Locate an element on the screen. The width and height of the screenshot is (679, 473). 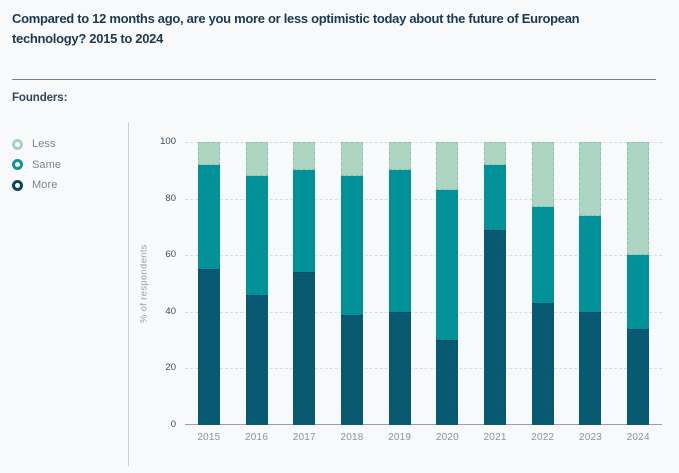
bar-column-2023 is located at coordinates (591, 283).